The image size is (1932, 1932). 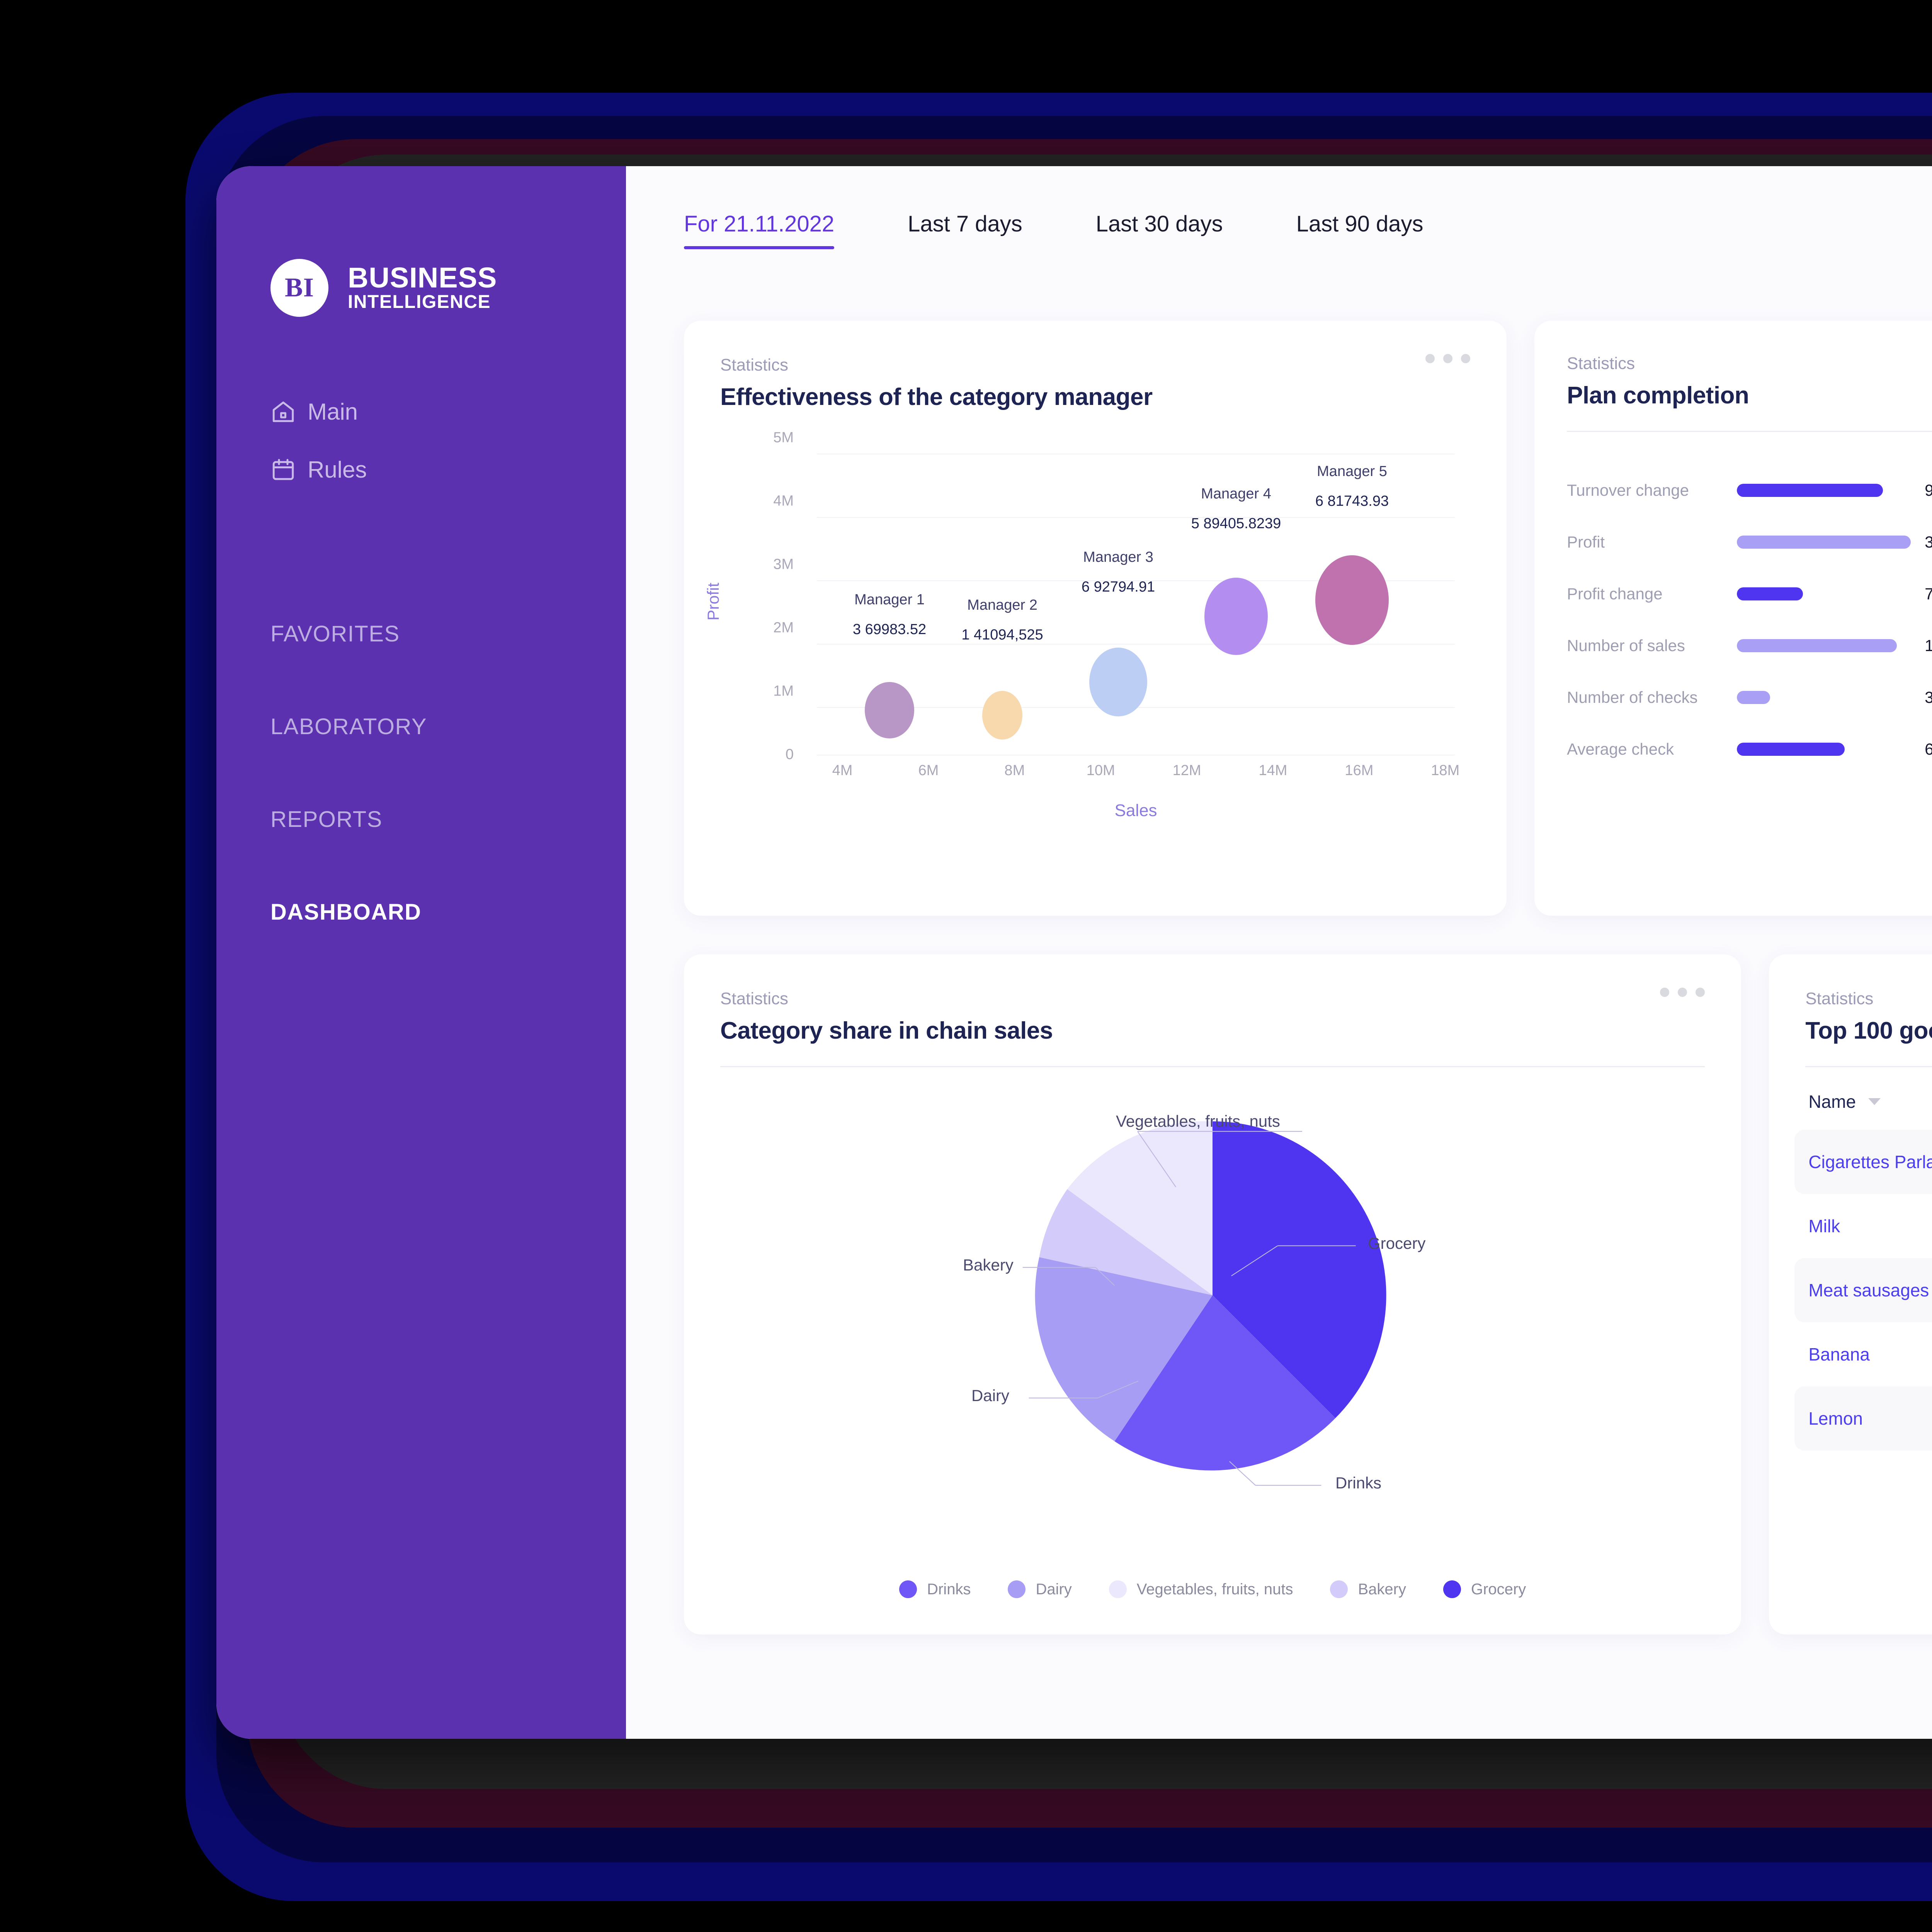 What do you see at coordinates (784, 691) in the screenshot?
I see `y-tick: 1M` at bounding box center [784, 691].